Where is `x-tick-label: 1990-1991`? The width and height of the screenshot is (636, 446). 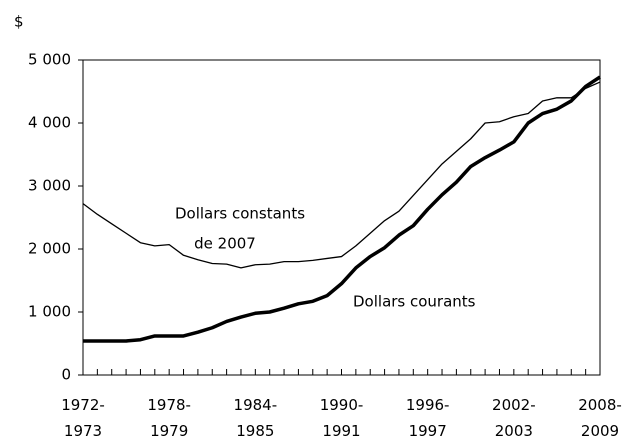 x-tick-label: 1990-1991 is located at coordinates (342, 418).